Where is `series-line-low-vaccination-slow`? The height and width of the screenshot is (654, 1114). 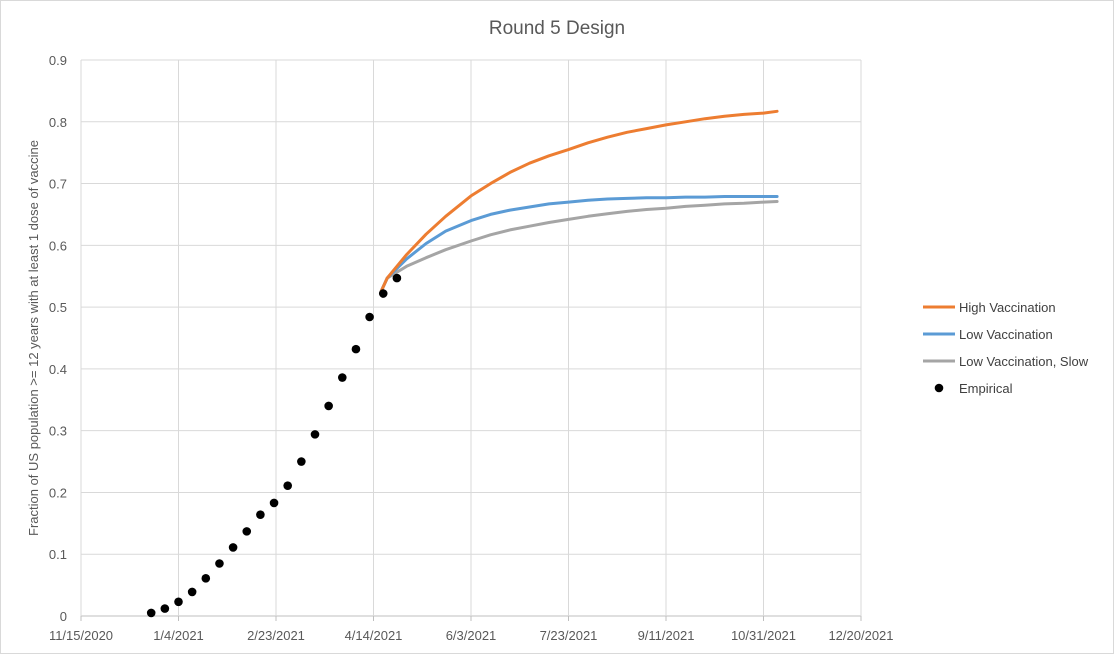
series-line-low-vaccination-slow is located at coordinates (579, 246).